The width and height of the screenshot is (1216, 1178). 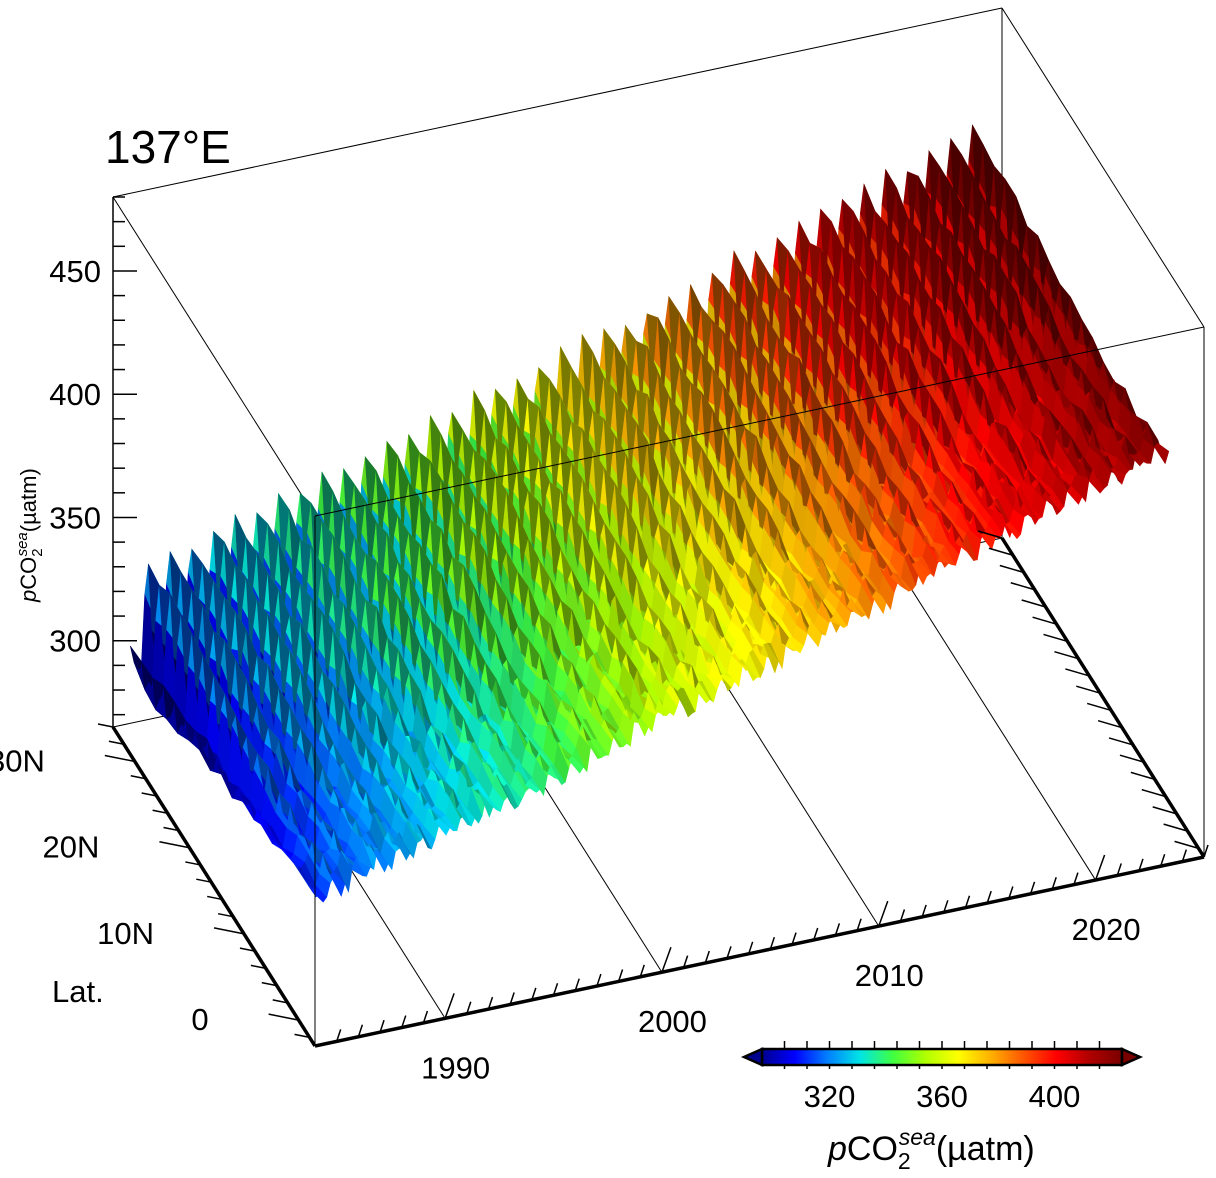 I want to click on x-tick-label: 2000, so click(x=672, y=1021).